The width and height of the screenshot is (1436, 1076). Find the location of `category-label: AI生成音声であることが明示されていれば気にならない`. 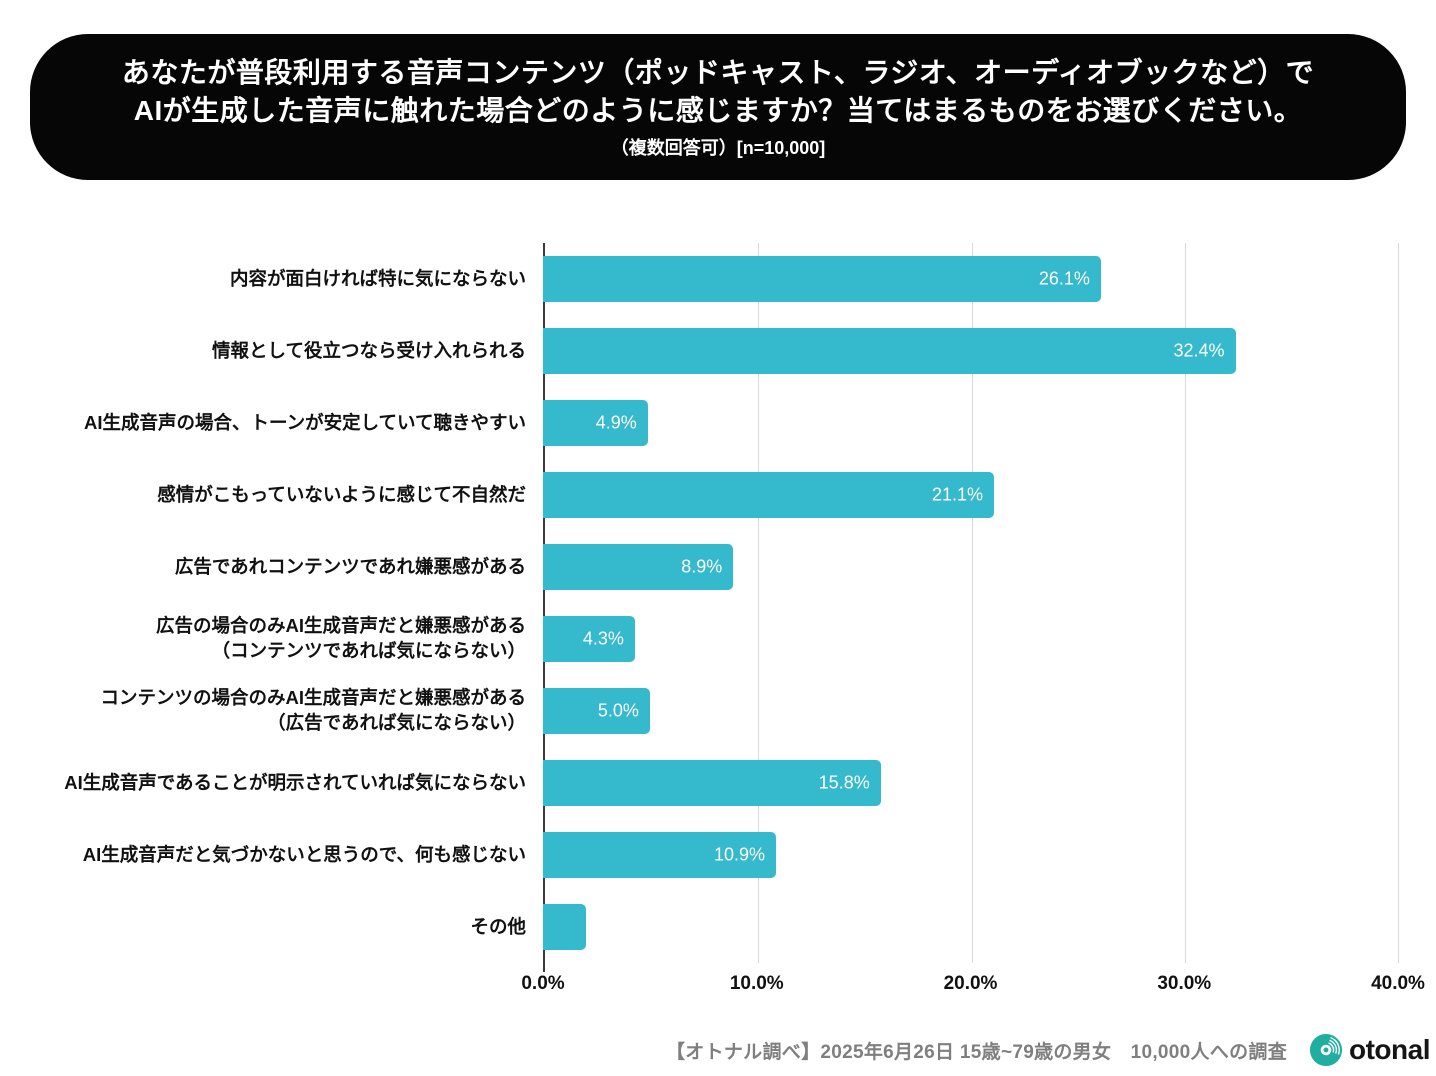

category-label: AI生成音声であることが明示されていれば気にならない is located at coordinates (295, 782).